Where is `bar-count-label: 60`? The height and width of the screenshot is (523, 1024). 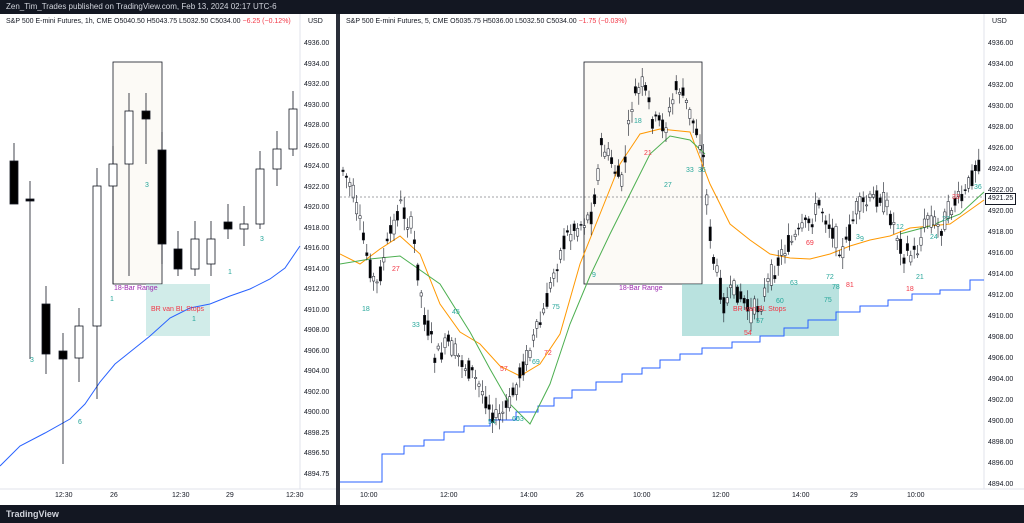
bar-count-label: 60 is located at coordinates (780, 301).